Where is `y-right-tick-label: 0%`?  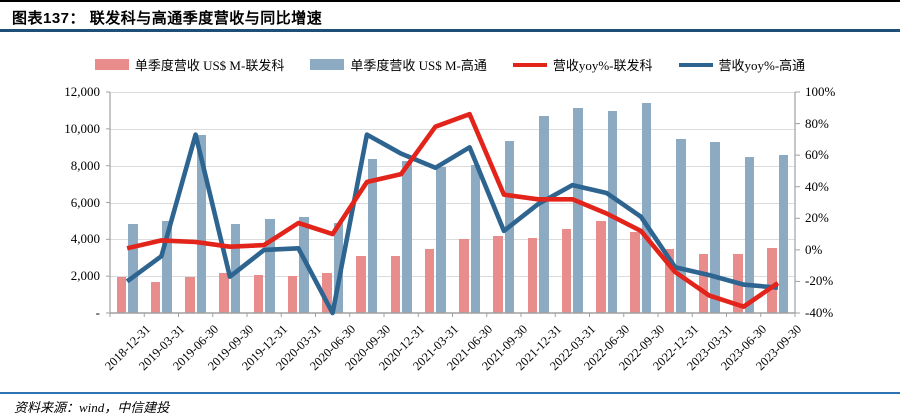
y-right-tick-label: 0% is located at coordinates (814, 249).